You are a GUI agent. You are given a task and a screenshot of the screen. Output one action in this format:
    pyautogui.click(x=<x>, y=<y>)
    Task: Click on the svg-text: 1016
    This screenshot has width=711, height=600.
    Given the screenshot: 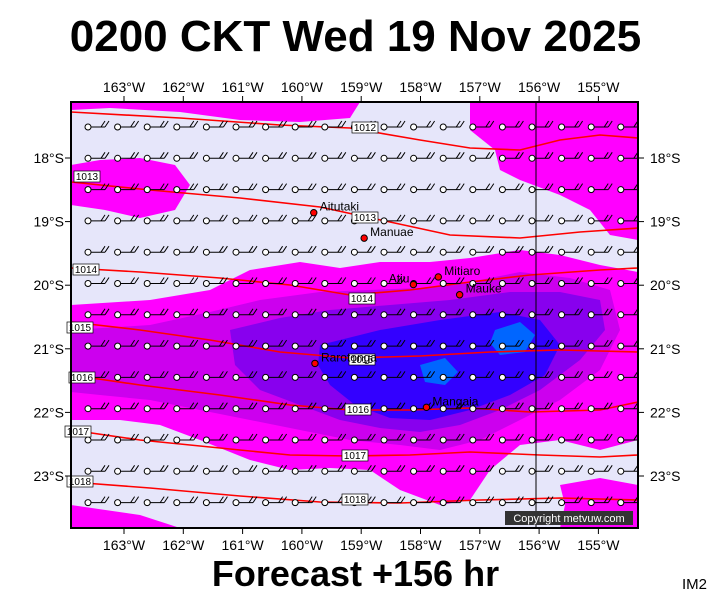 What is the action you would take?
    pyautogui.click(x=358, y=410)
    